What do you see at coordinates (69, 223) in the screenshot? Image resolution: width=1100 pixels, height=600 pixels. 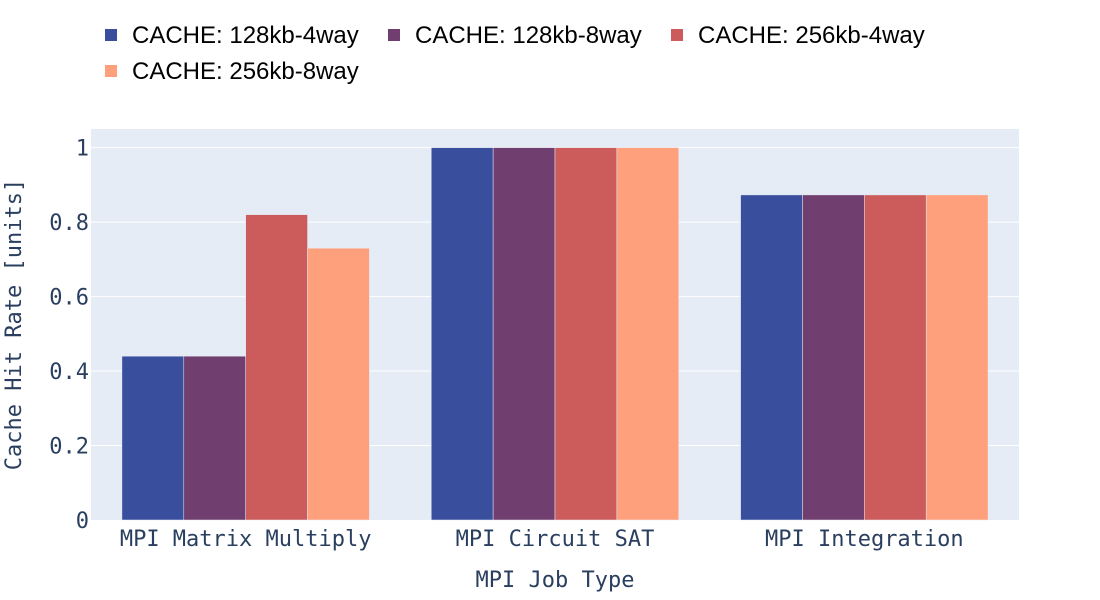 I see `y-tick-label: 0.8` at bounding box center [69, 223].